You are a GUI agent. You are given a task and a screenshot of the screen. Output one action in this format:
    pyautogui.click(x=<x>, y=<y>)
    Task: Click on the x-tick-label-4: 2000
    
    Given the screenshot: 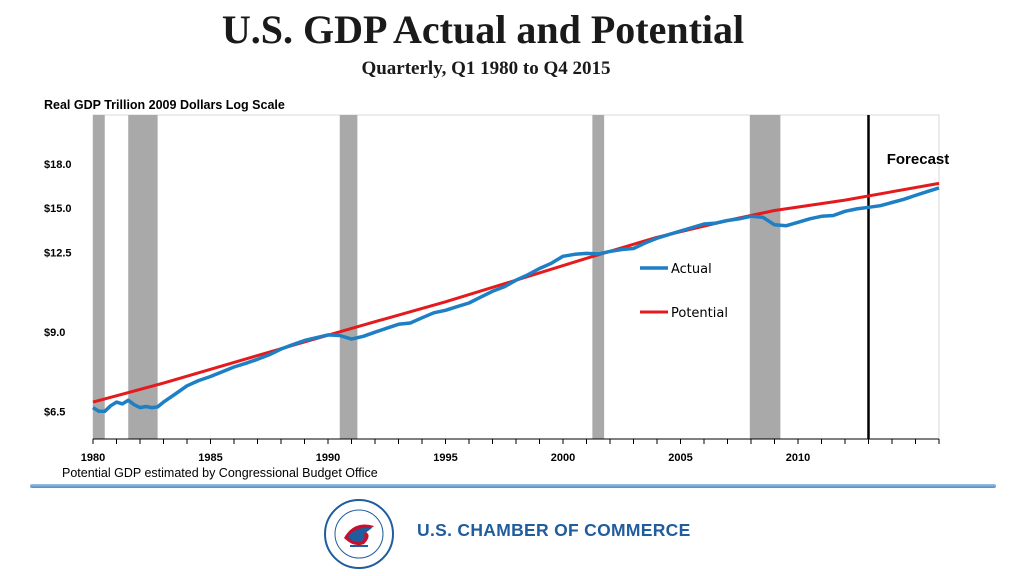 What is the action you would take?
    pyautogui.click(x=563, y=458)
    